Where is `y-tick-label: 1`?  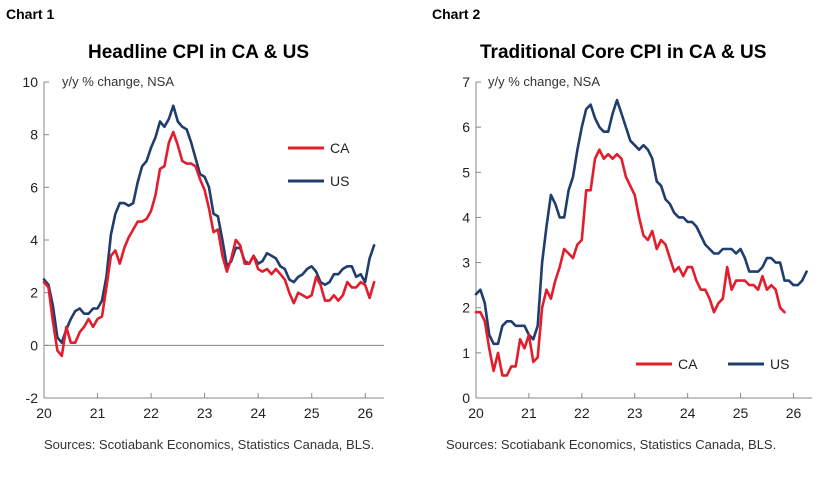 y-tick-label: 1 is located at coordinates (466, 353).